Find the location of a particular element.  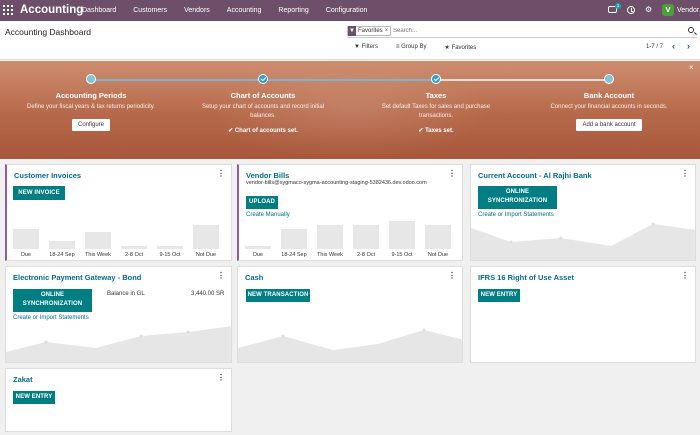

step-title: Chart of Accounts is located at coordinates (263, 95).